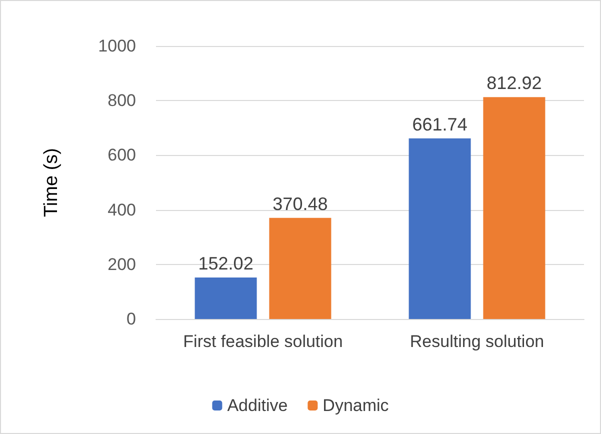  Describe the element at coordinates (514, 83) in the screenshot. I see `data-label: 812.92` at that location.